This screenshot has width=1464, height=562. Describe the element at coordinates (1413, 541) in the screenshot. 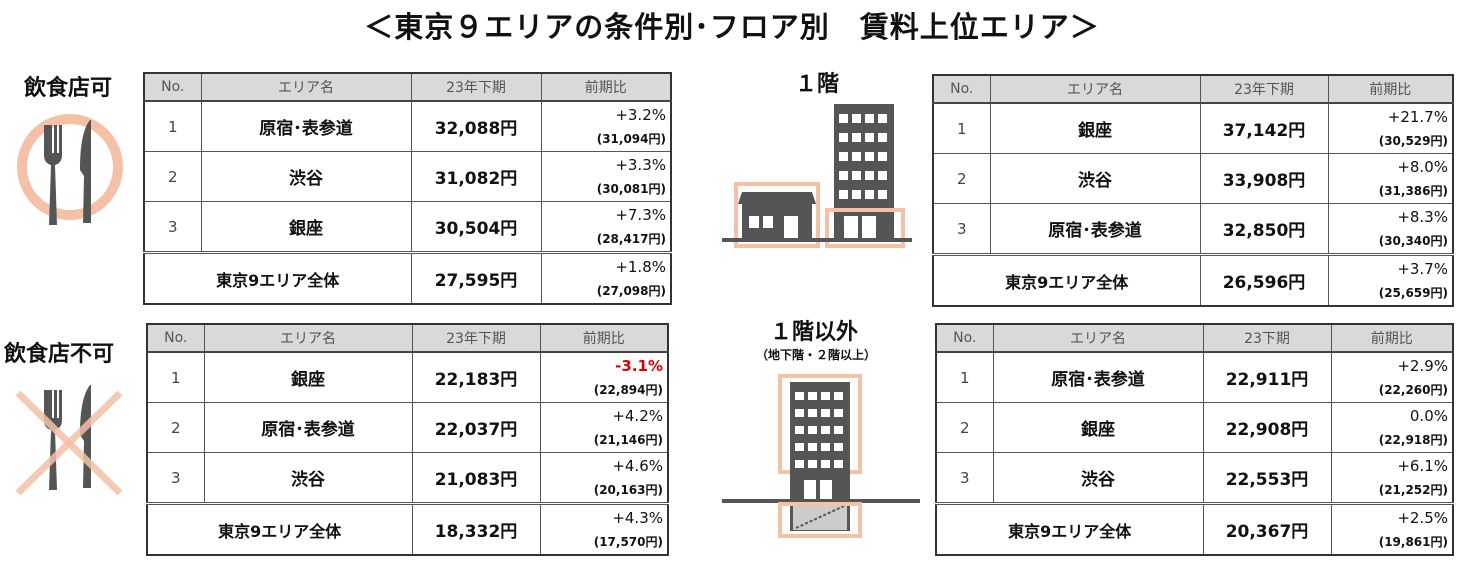

I see `previous-rent: (19,861円)` at that location.